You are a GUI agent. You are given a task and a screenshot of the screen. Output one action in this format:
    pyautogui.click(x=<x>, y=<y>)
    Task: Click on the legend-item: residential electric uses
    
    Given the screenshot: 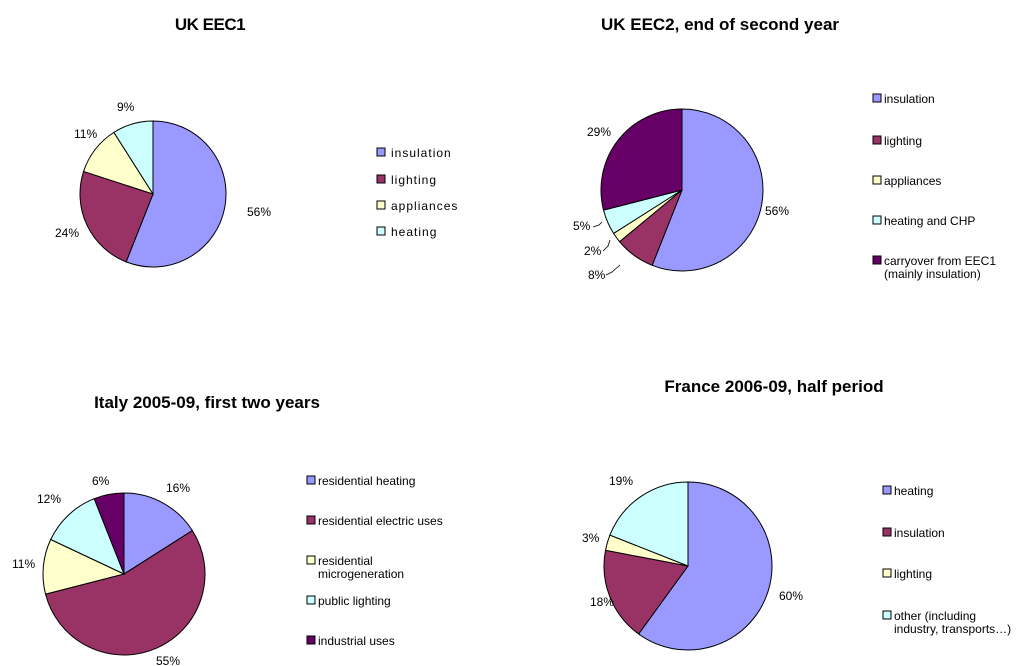 What is the action you would take?
    pyautogui.click(x=374, y=521)
    